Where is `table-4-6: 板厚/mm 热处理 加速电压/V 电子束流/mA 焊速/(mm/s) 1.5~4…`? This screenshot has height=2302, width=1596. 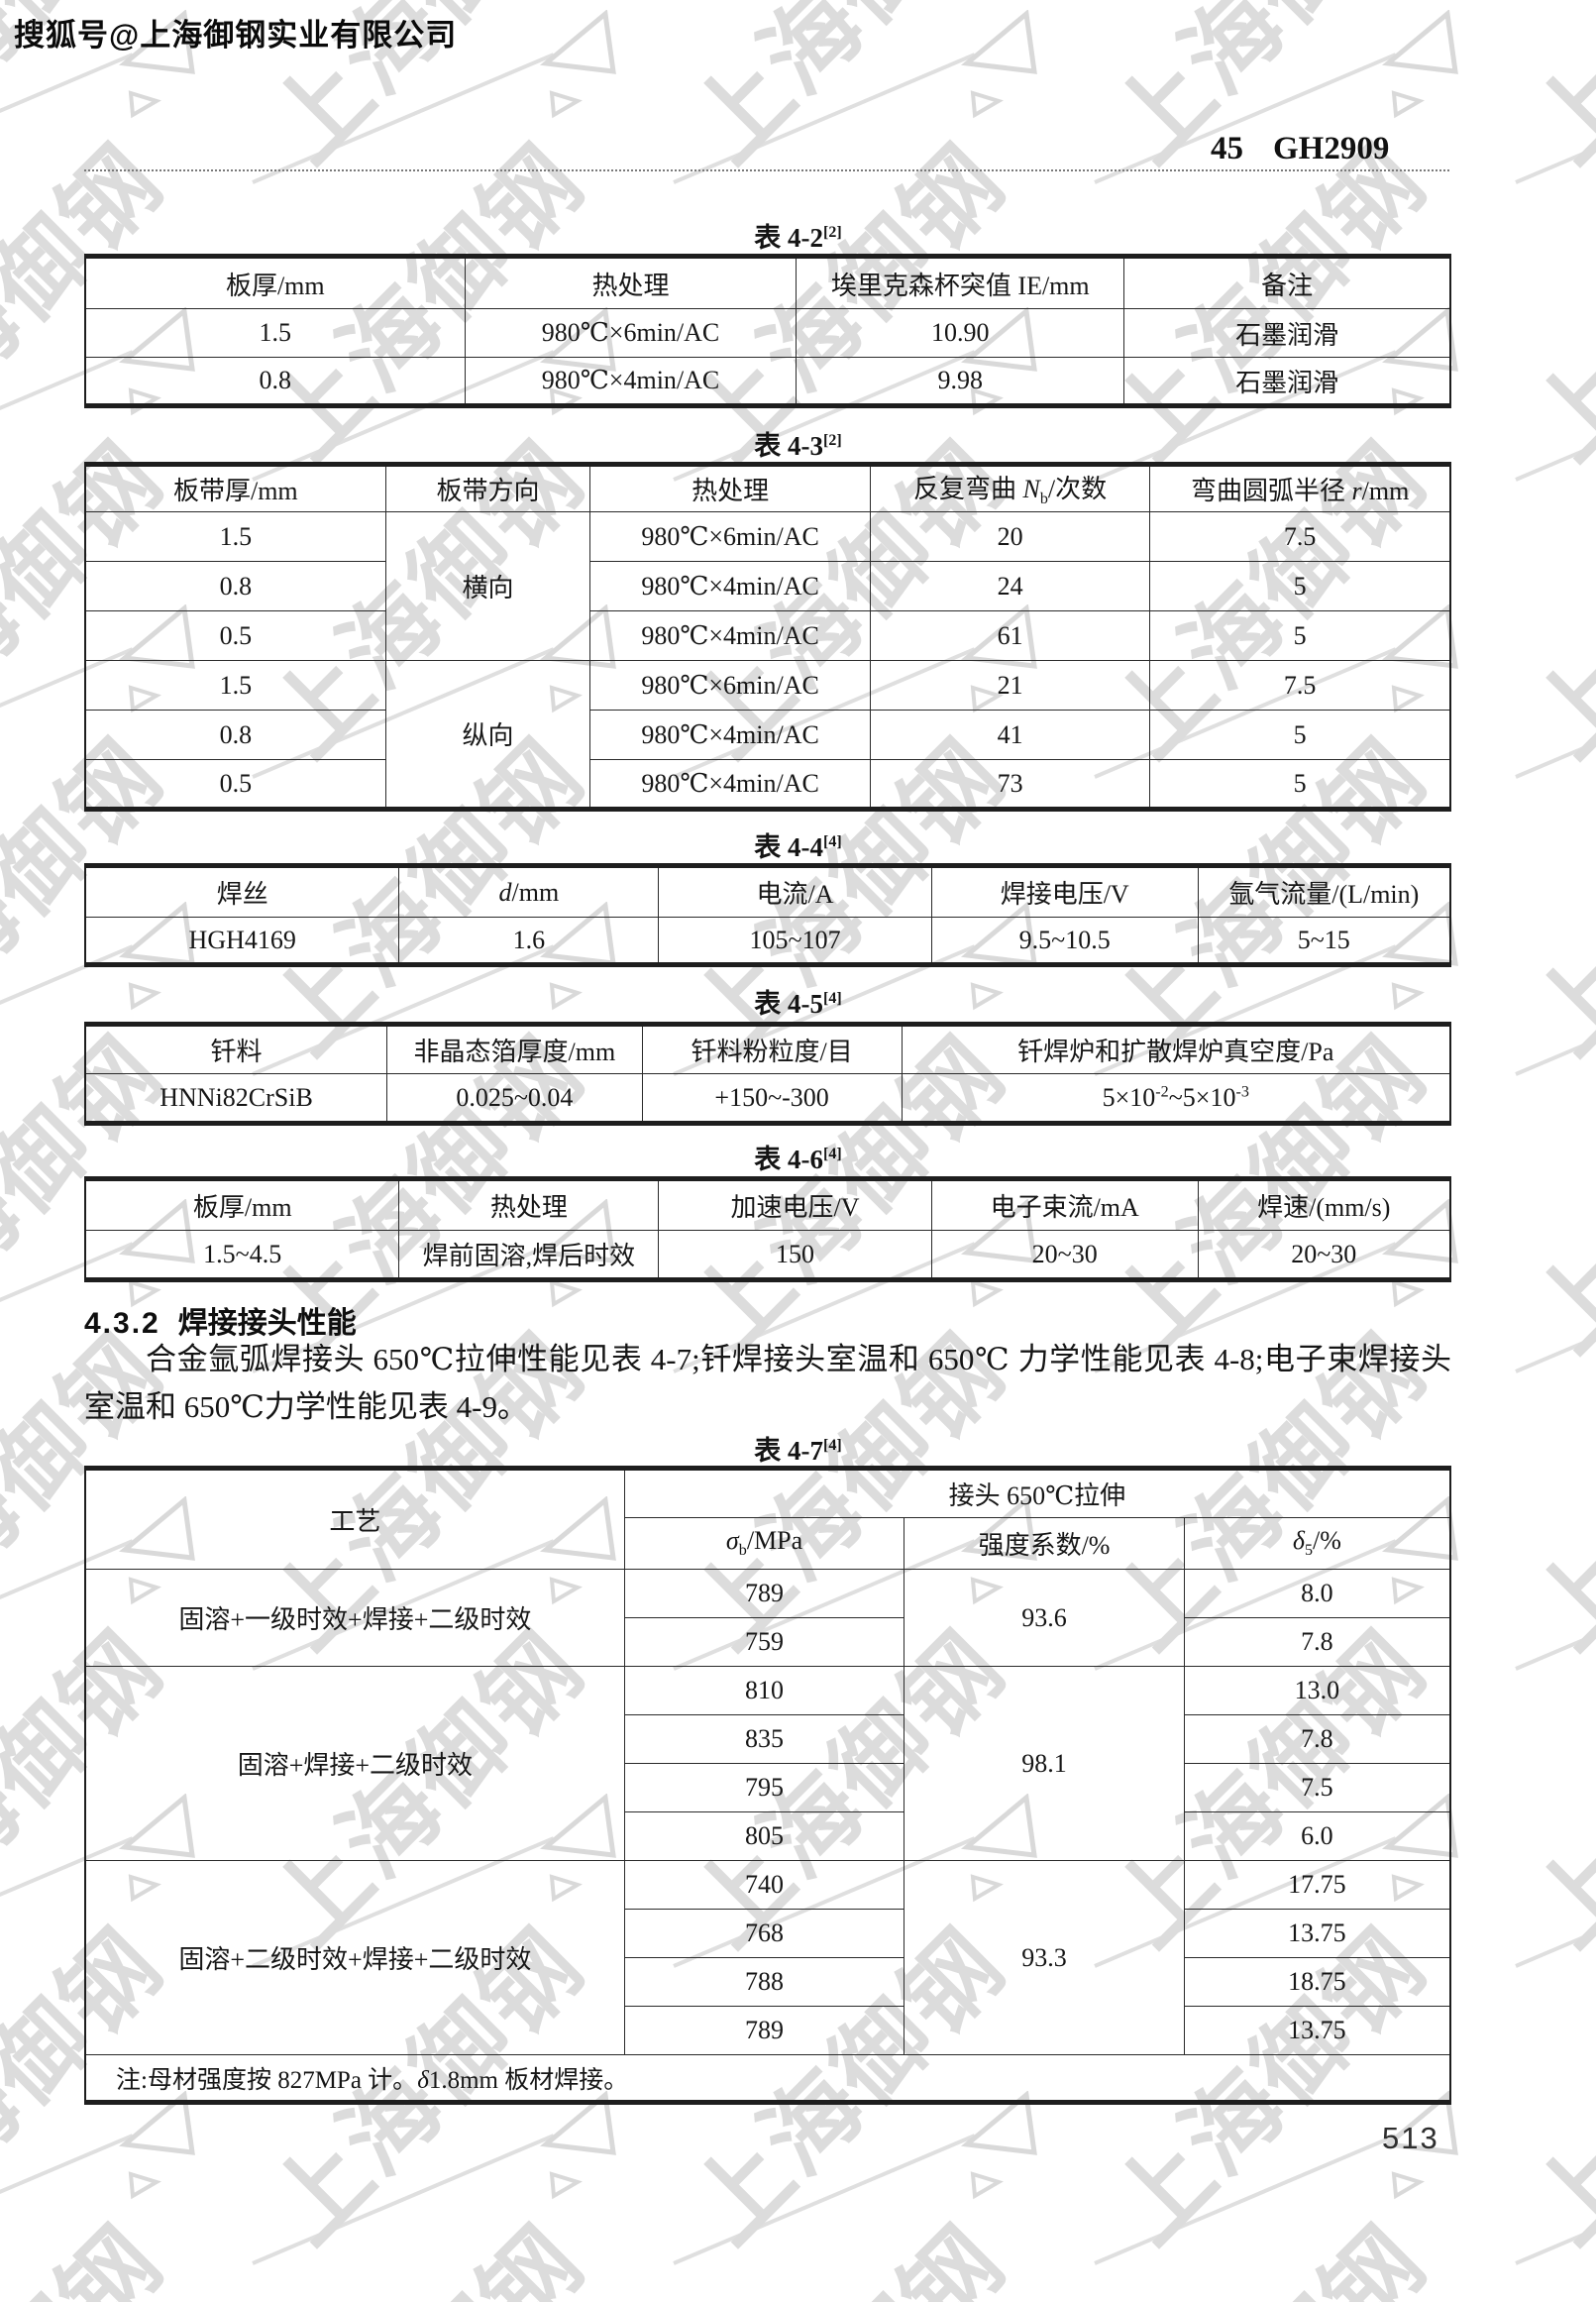
table-4-6: 板厚/mm 热处理 加速电压/V 电子束流/mA 焊速/(mm/s) 1.5~4… is located at coordinates (767, 1229).